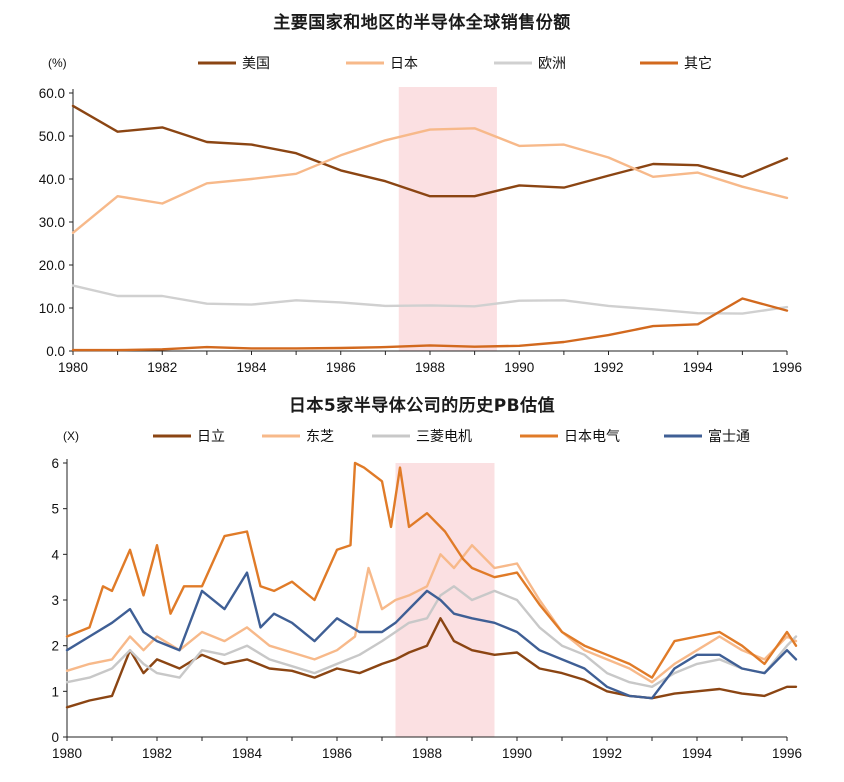 The width and height of the screenshot is (844, 782). What do you see at coordinates (52, 308) in the screenshot?
I see `y-tick-label: 10.0` at bounding box center [52, 308].